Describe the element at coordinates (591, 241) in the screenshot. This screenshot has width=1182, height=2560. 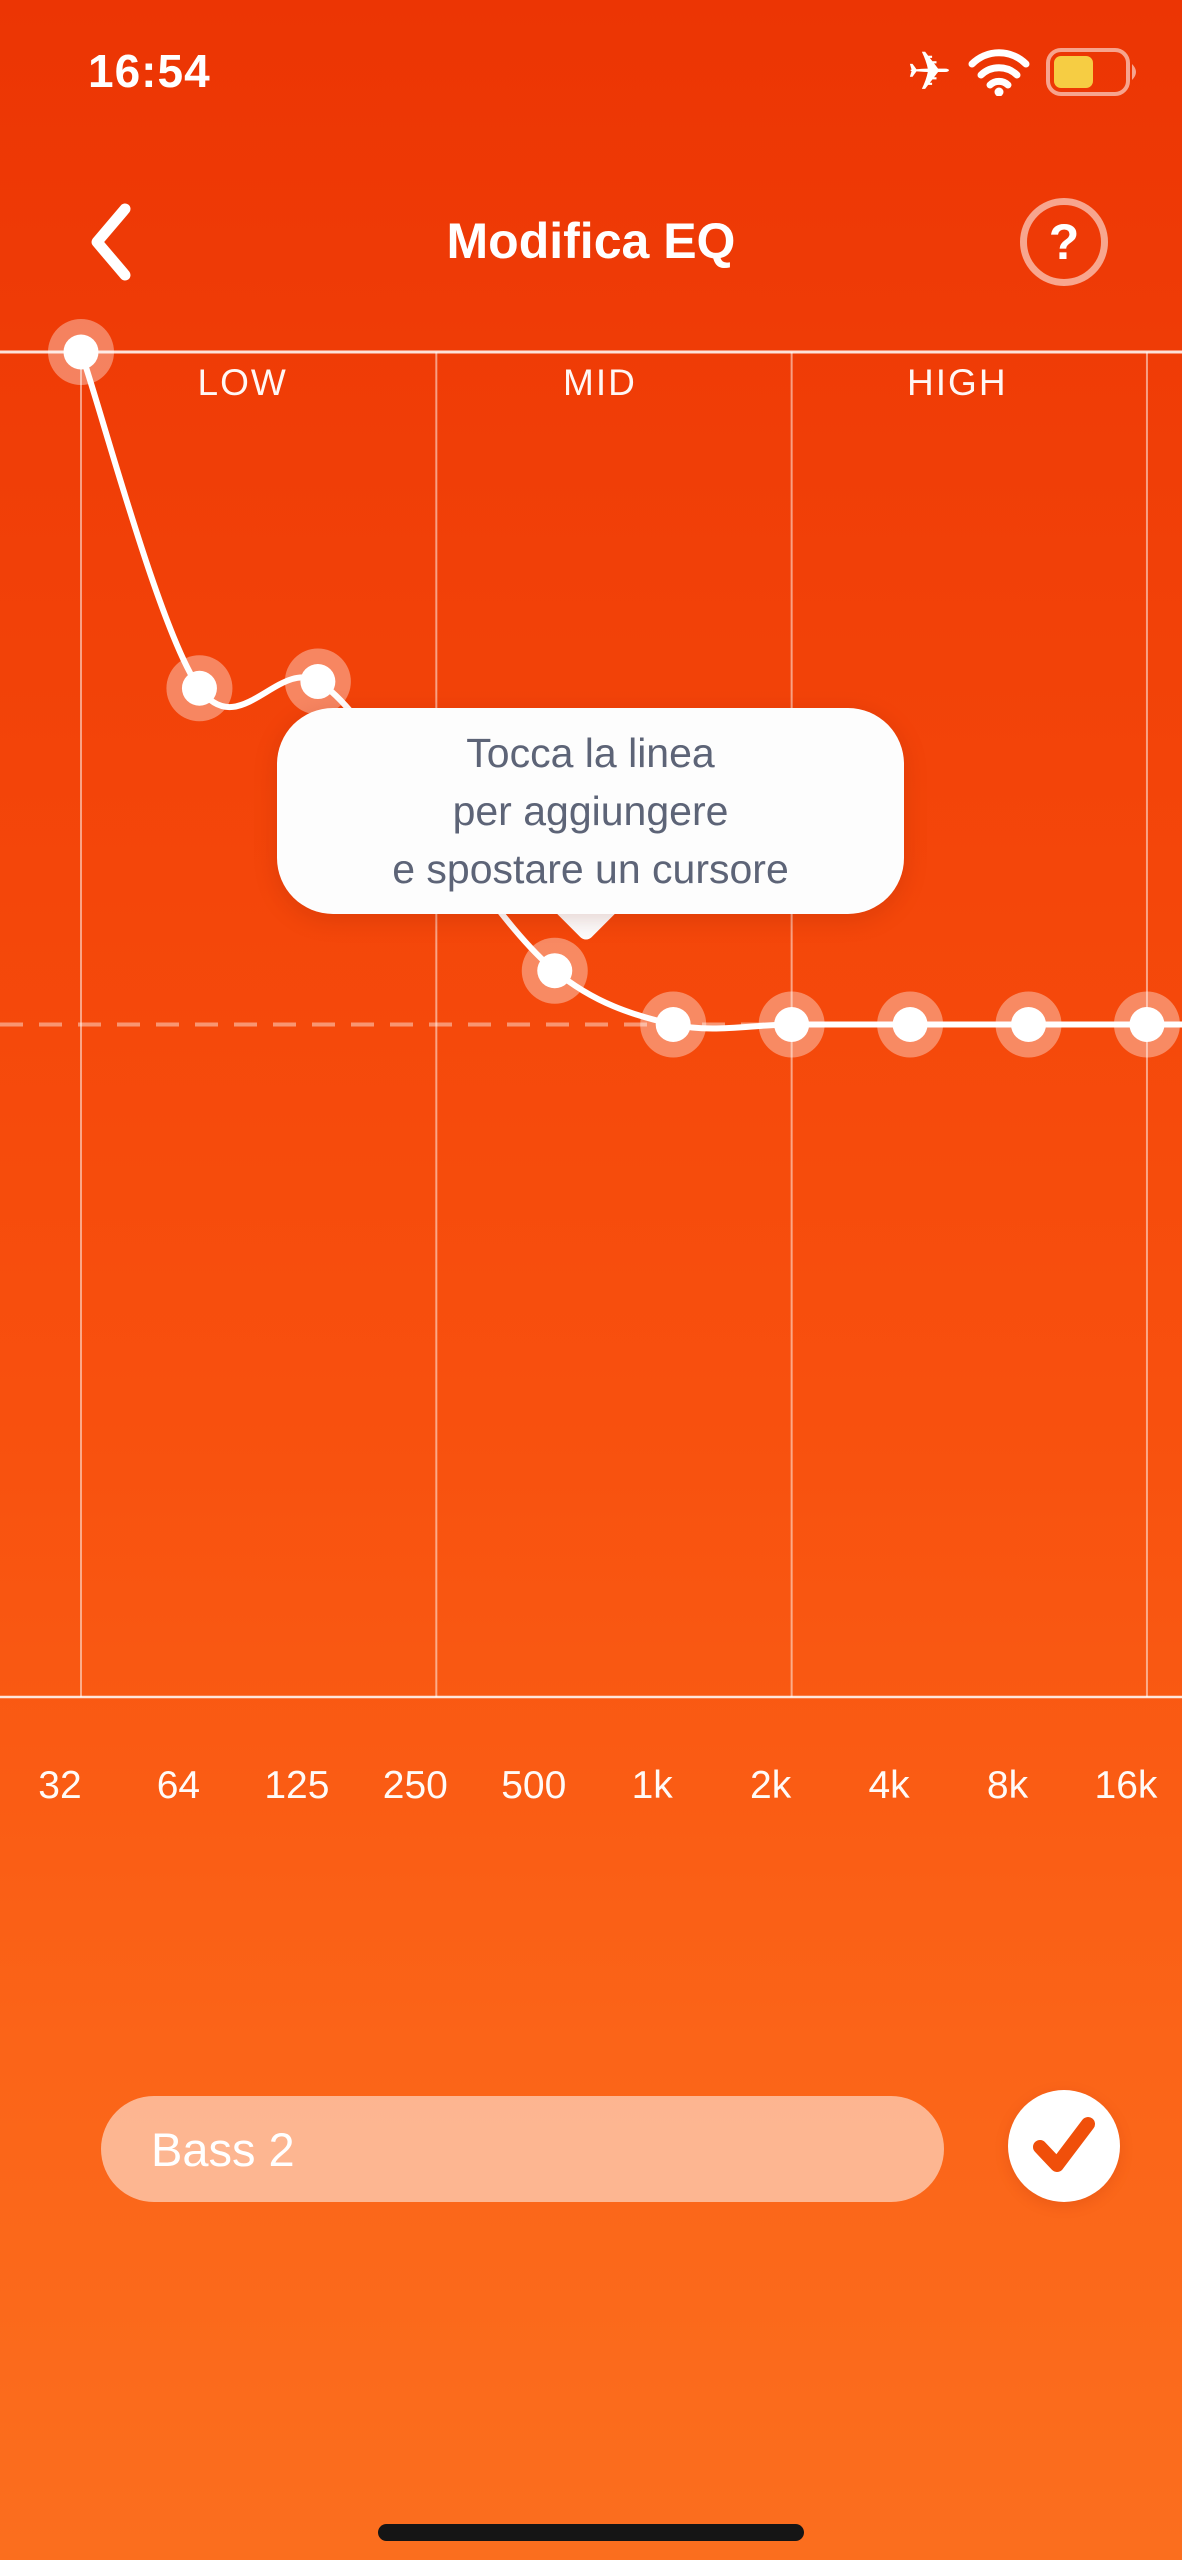
I see `page-title: Modifica EQ` at that location.